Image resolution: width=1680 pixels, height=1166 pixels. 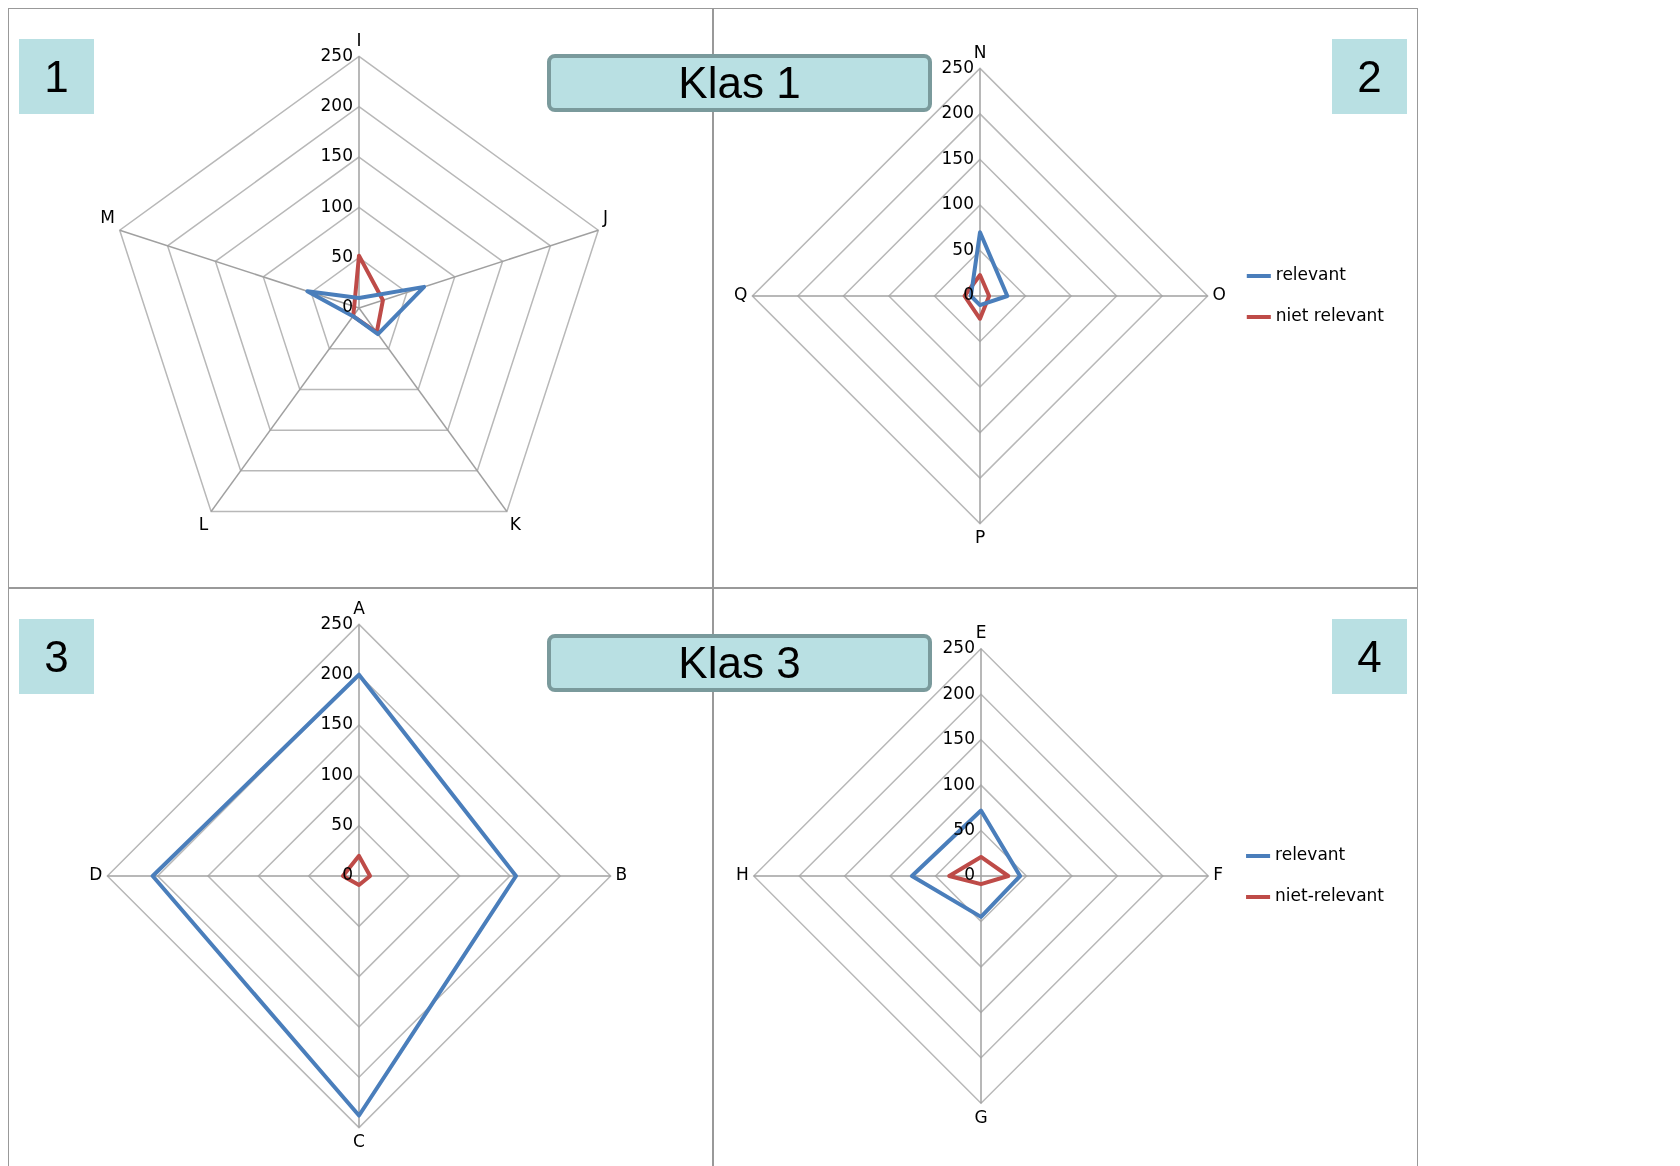 I want to click on spoke-label: Q, so click(x=740, y=294).